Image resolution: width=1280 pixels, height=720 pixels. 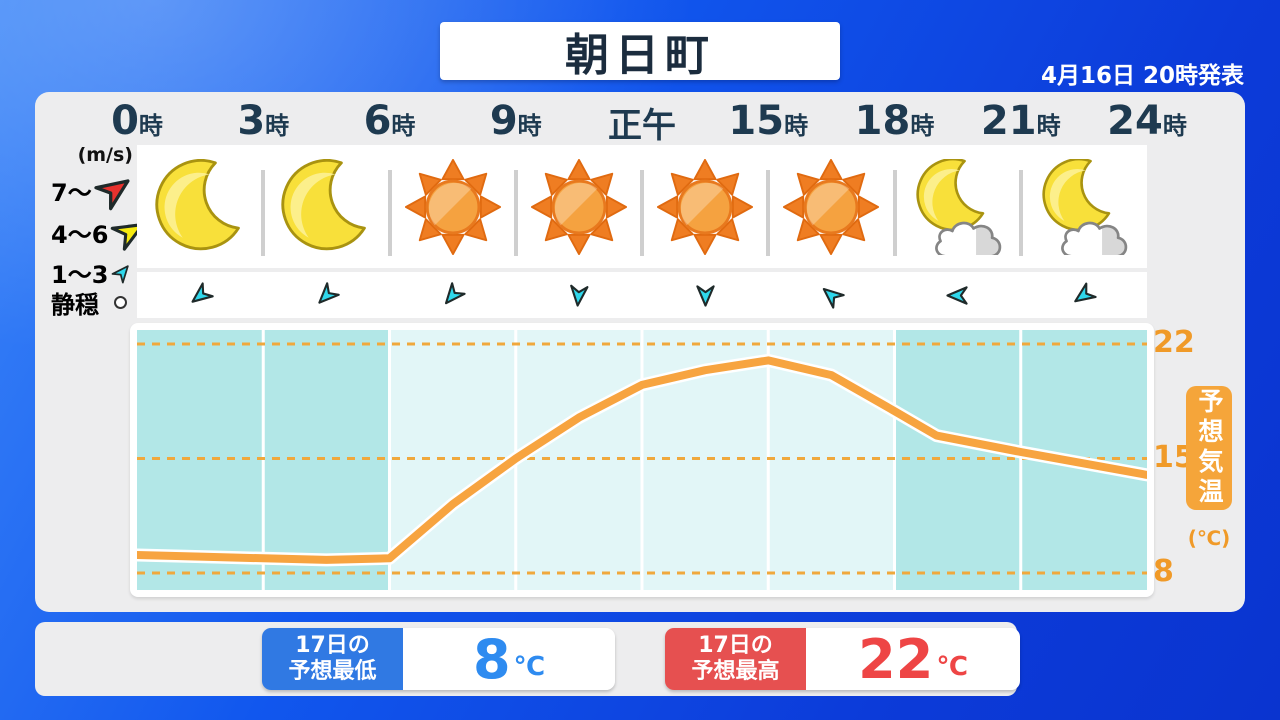 I want to click on time-label-24: 24時, so click(x=1147, y=121).